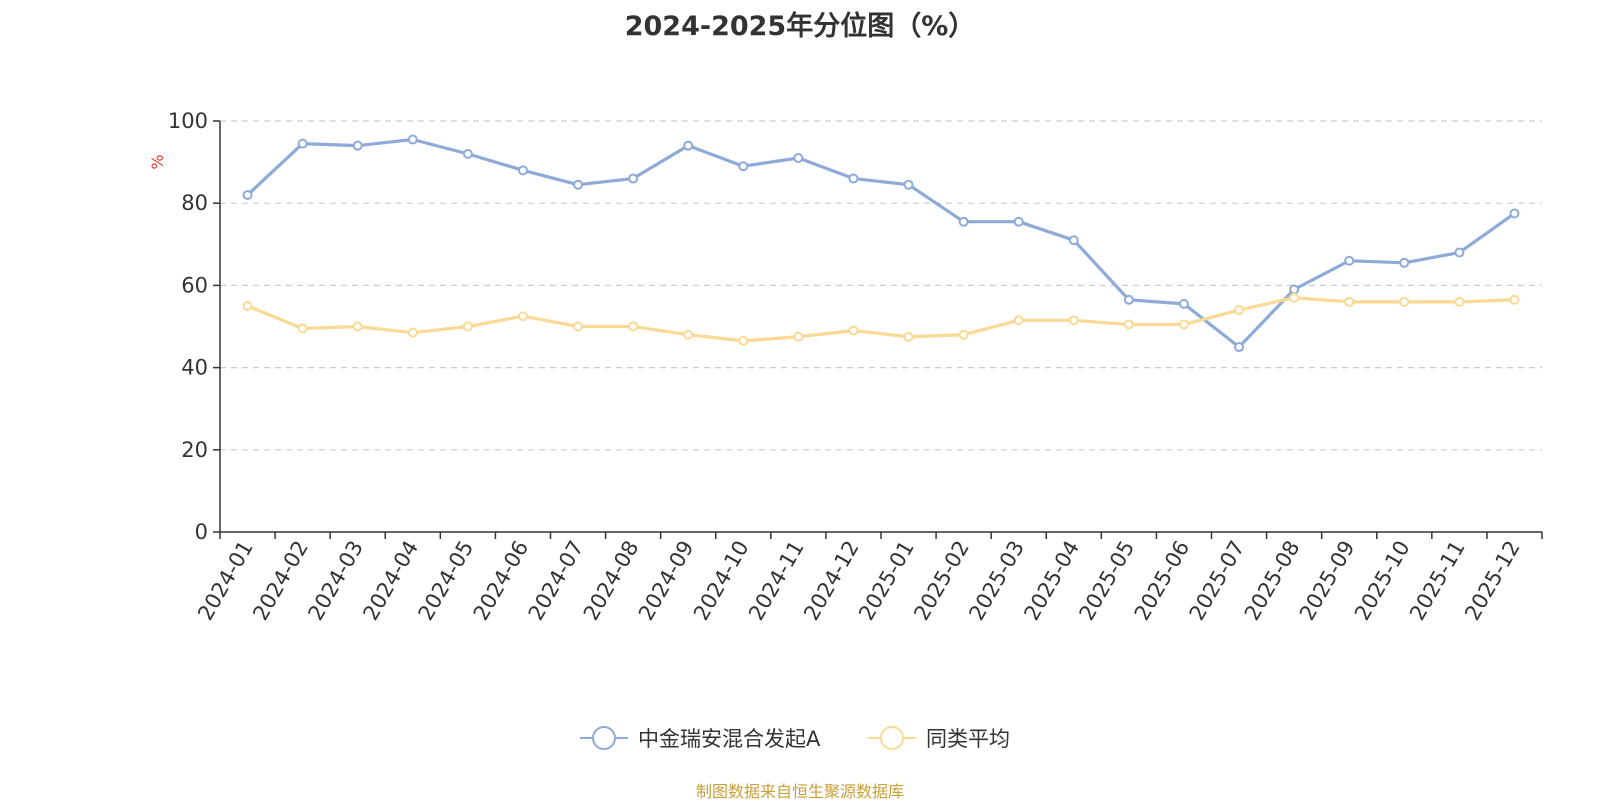  I want to click on y-tick-label: 20, so click(194, 450).